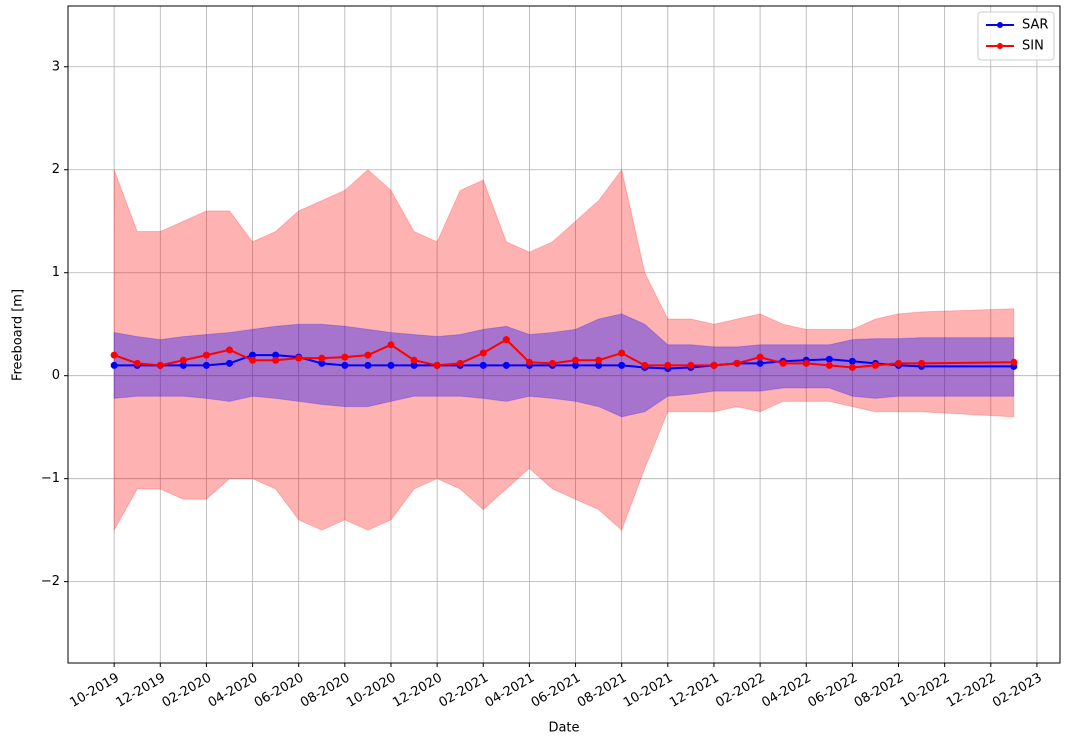  Describe the element at coordinates (971, 691) in the screenshot. I see `x-tick-label: 12-2022` at that location.